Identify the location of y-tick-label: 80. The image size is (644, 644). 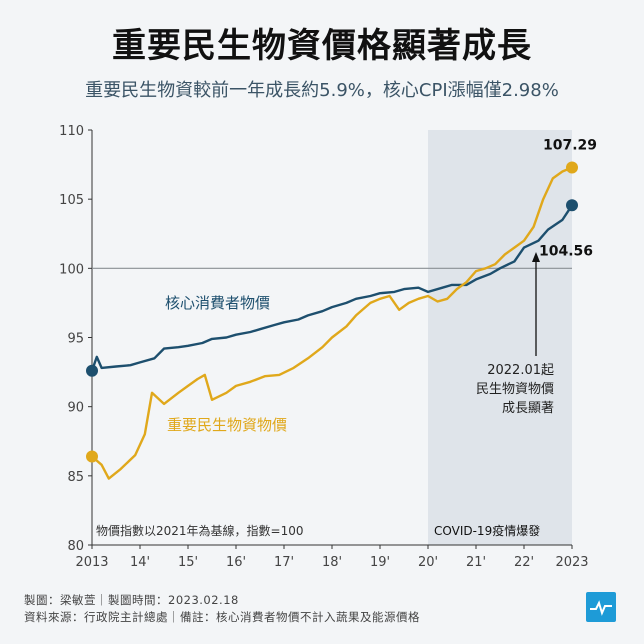
(75, 546).